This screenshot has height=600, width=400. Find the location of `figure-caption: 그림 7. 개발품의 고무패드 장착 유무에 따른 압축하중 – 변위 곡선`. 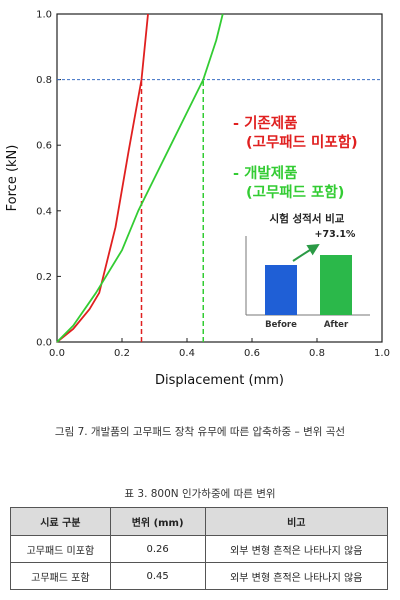

figure-caption: 그림 7. 개발품의 고무패드 장착 유무에 따른 압축하중 – 변위 곡선 is located at coordinates (200, 432).